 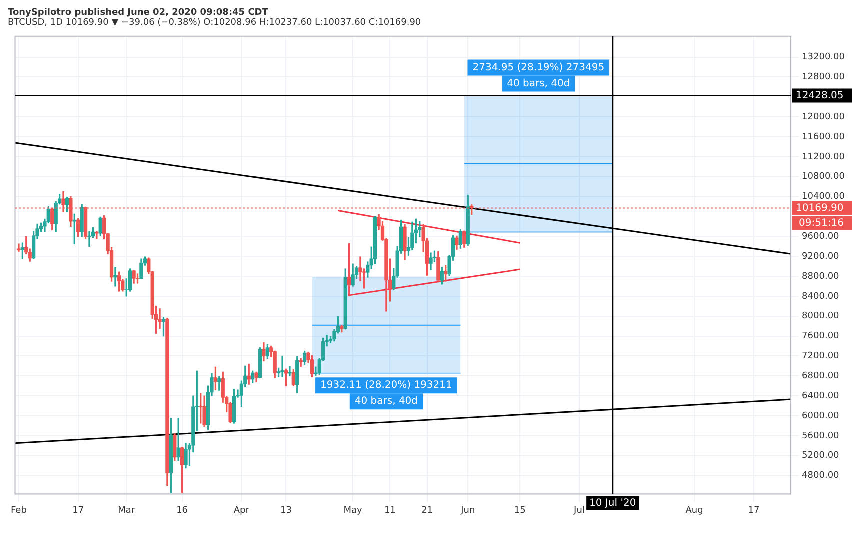 What do you see at coordinates (19, 511) in the screenshot?
I see `x-tick-label: Feb` at bounding box center [19, 511].